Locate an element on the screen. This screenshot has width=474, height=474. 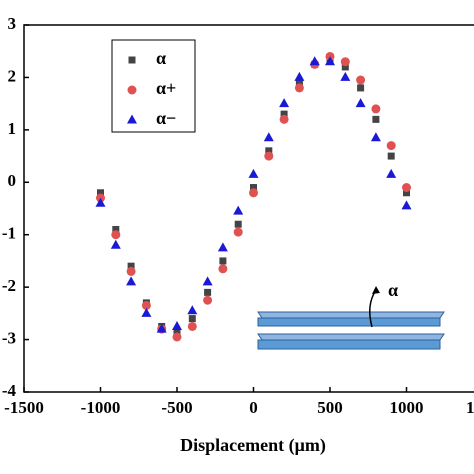
y-tick-label: 3 is located at coordinates (12, 23).